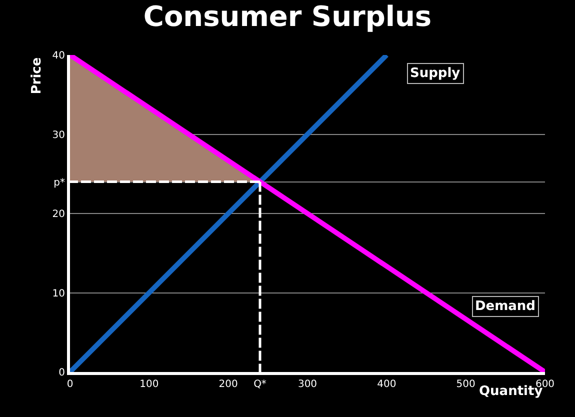 Image resolution: width=575 pixels, height=417 pixels. What do you see at coordinates (228, 384) in the screenshot?
I see `x-tick-label: 200` at bounding box center [228, 384].